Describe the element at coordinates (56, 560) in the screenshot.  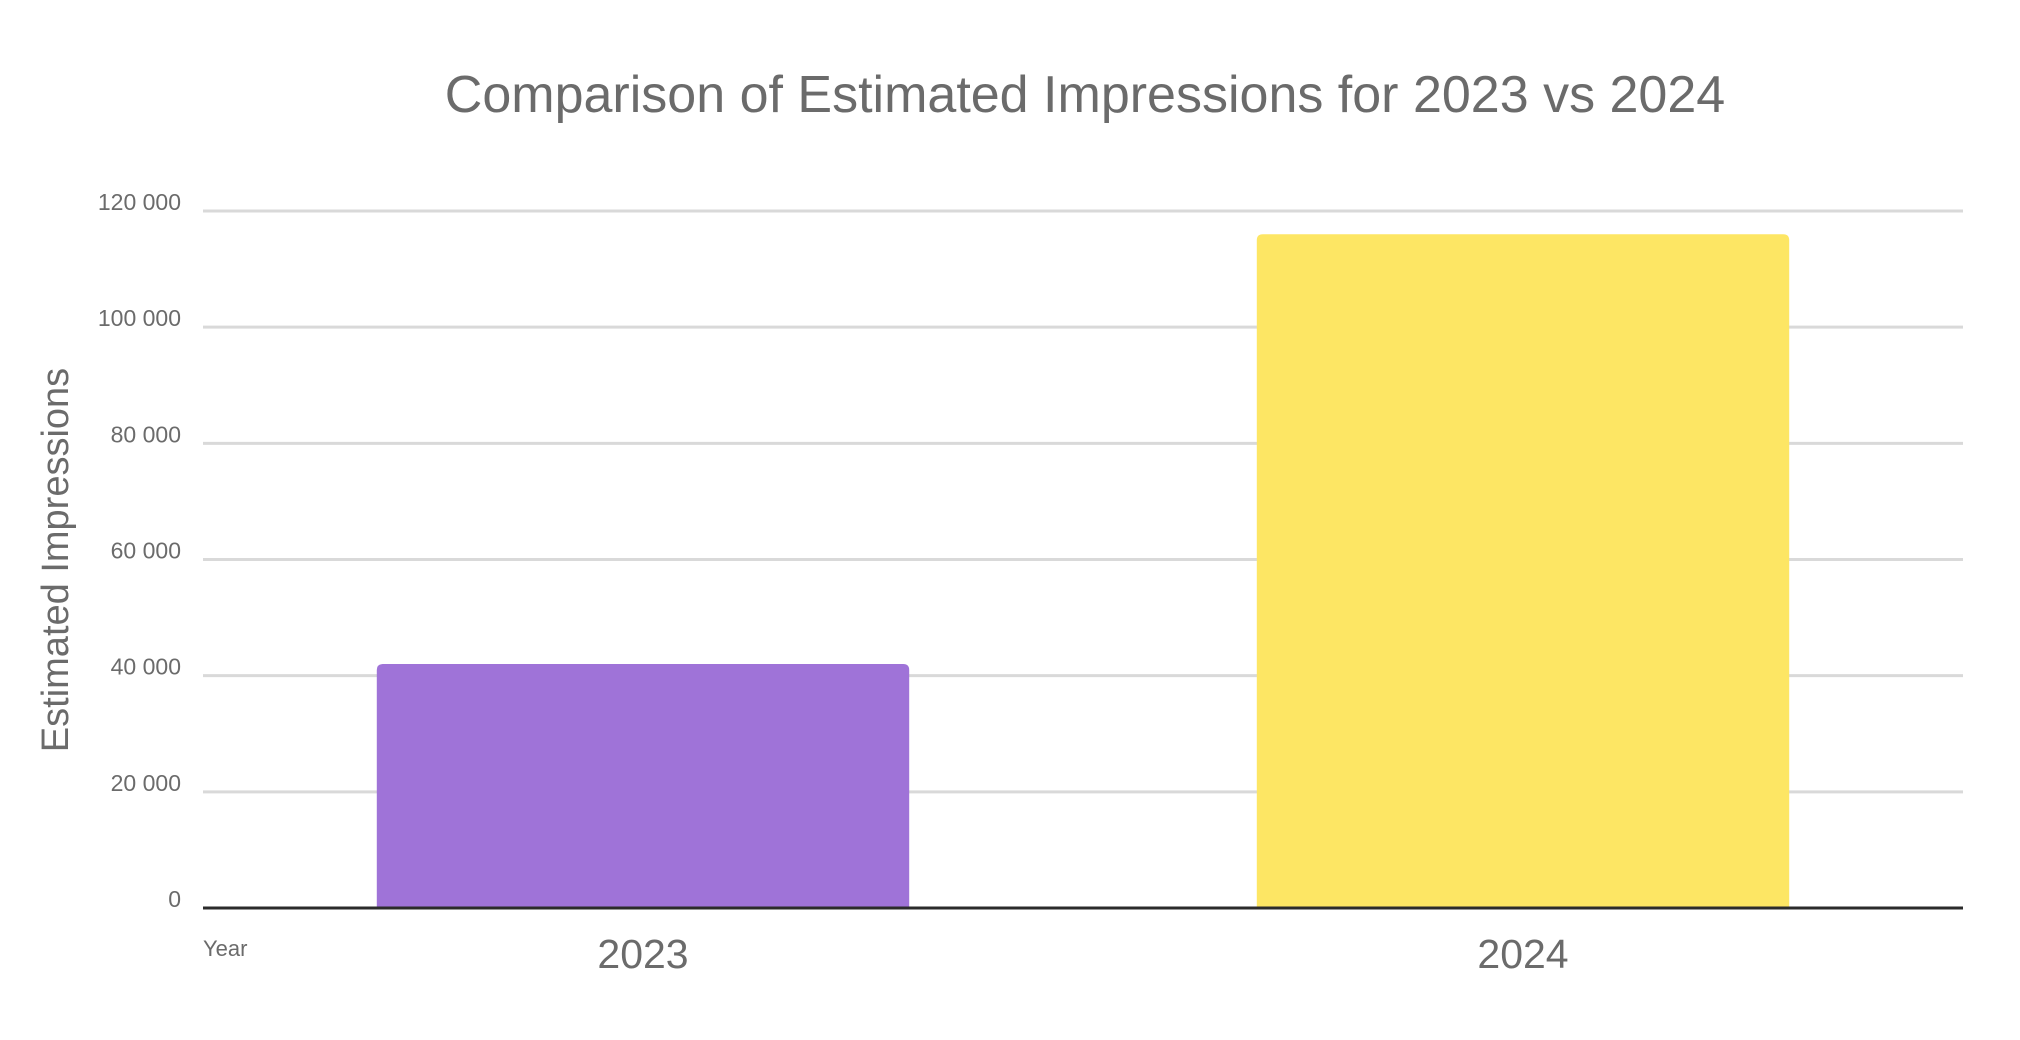
I see `y-axis-label: Estimated Impressions` at that location.